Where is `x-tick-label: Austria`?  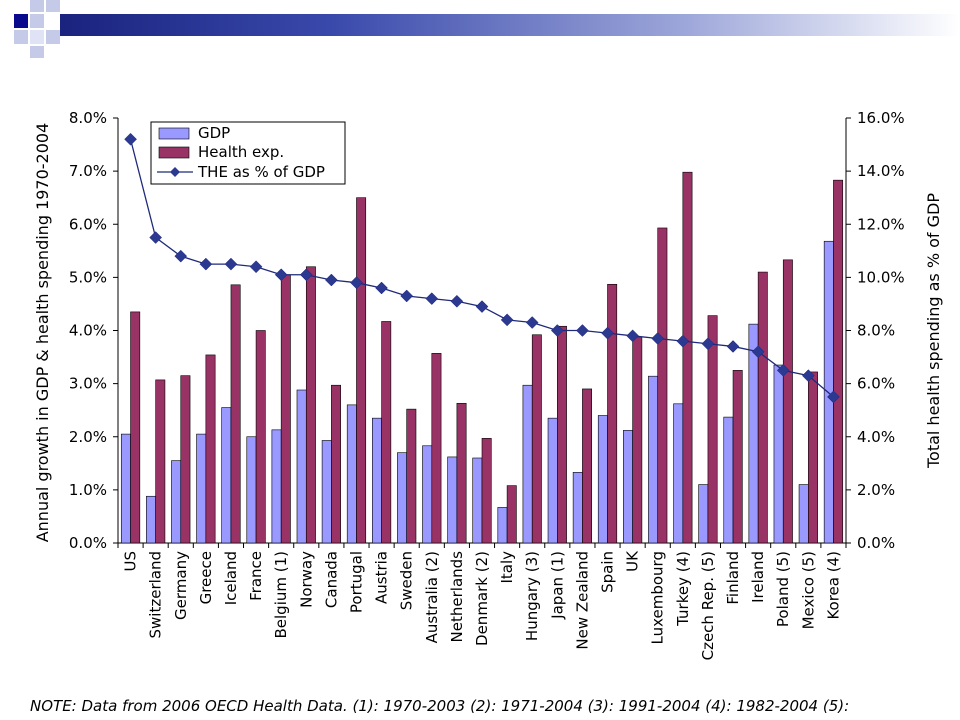
x-tick-label: Austria is located at coordinates (382, 577).